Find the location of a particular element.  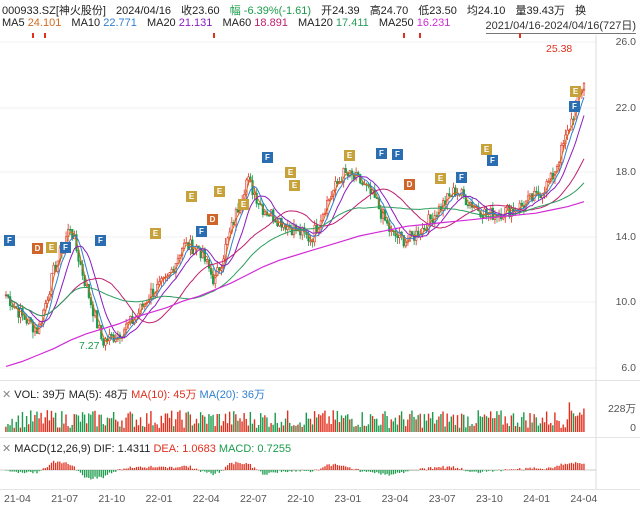

y-tick: 22.0 is located at coordinates (625, 108).